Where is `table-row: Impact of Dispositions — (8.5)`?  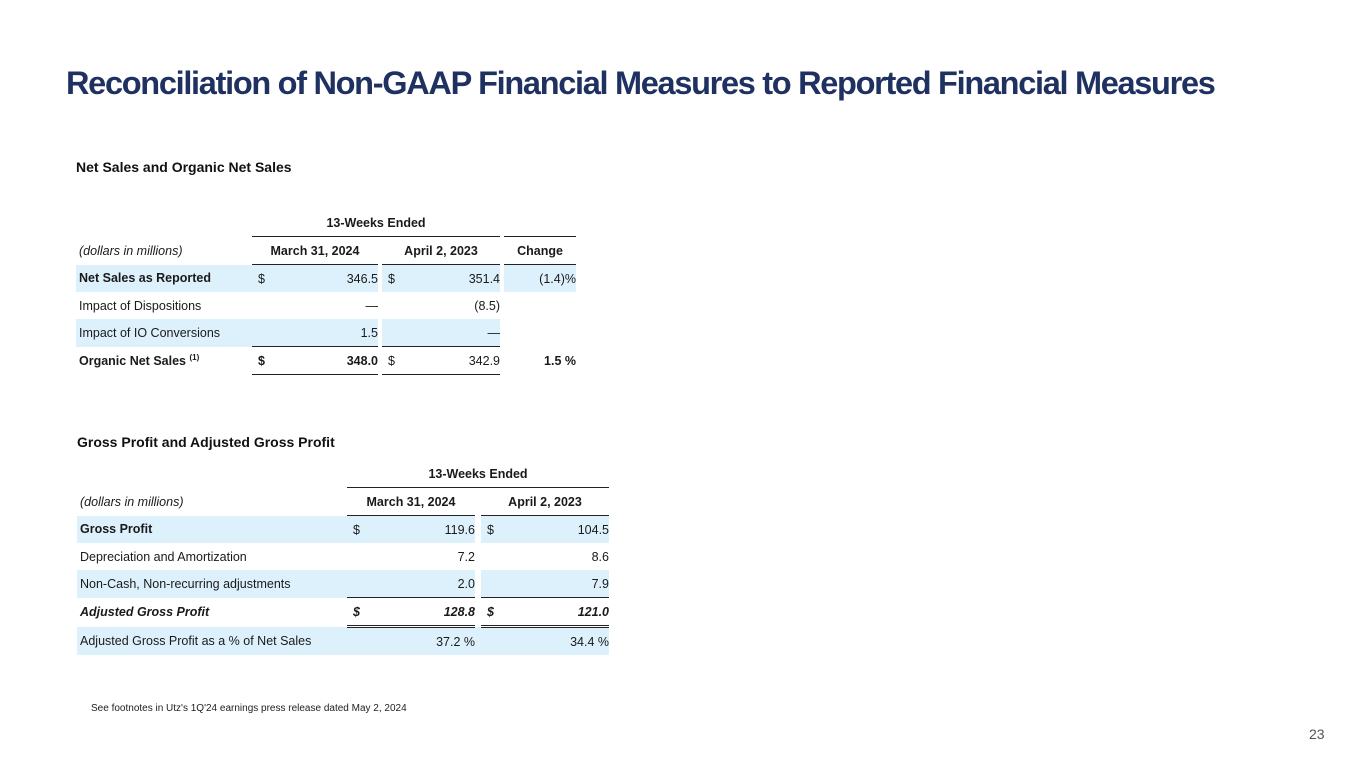
table-row: Impact of Dispositions — (8.5) is located at coordinates (289, 305).